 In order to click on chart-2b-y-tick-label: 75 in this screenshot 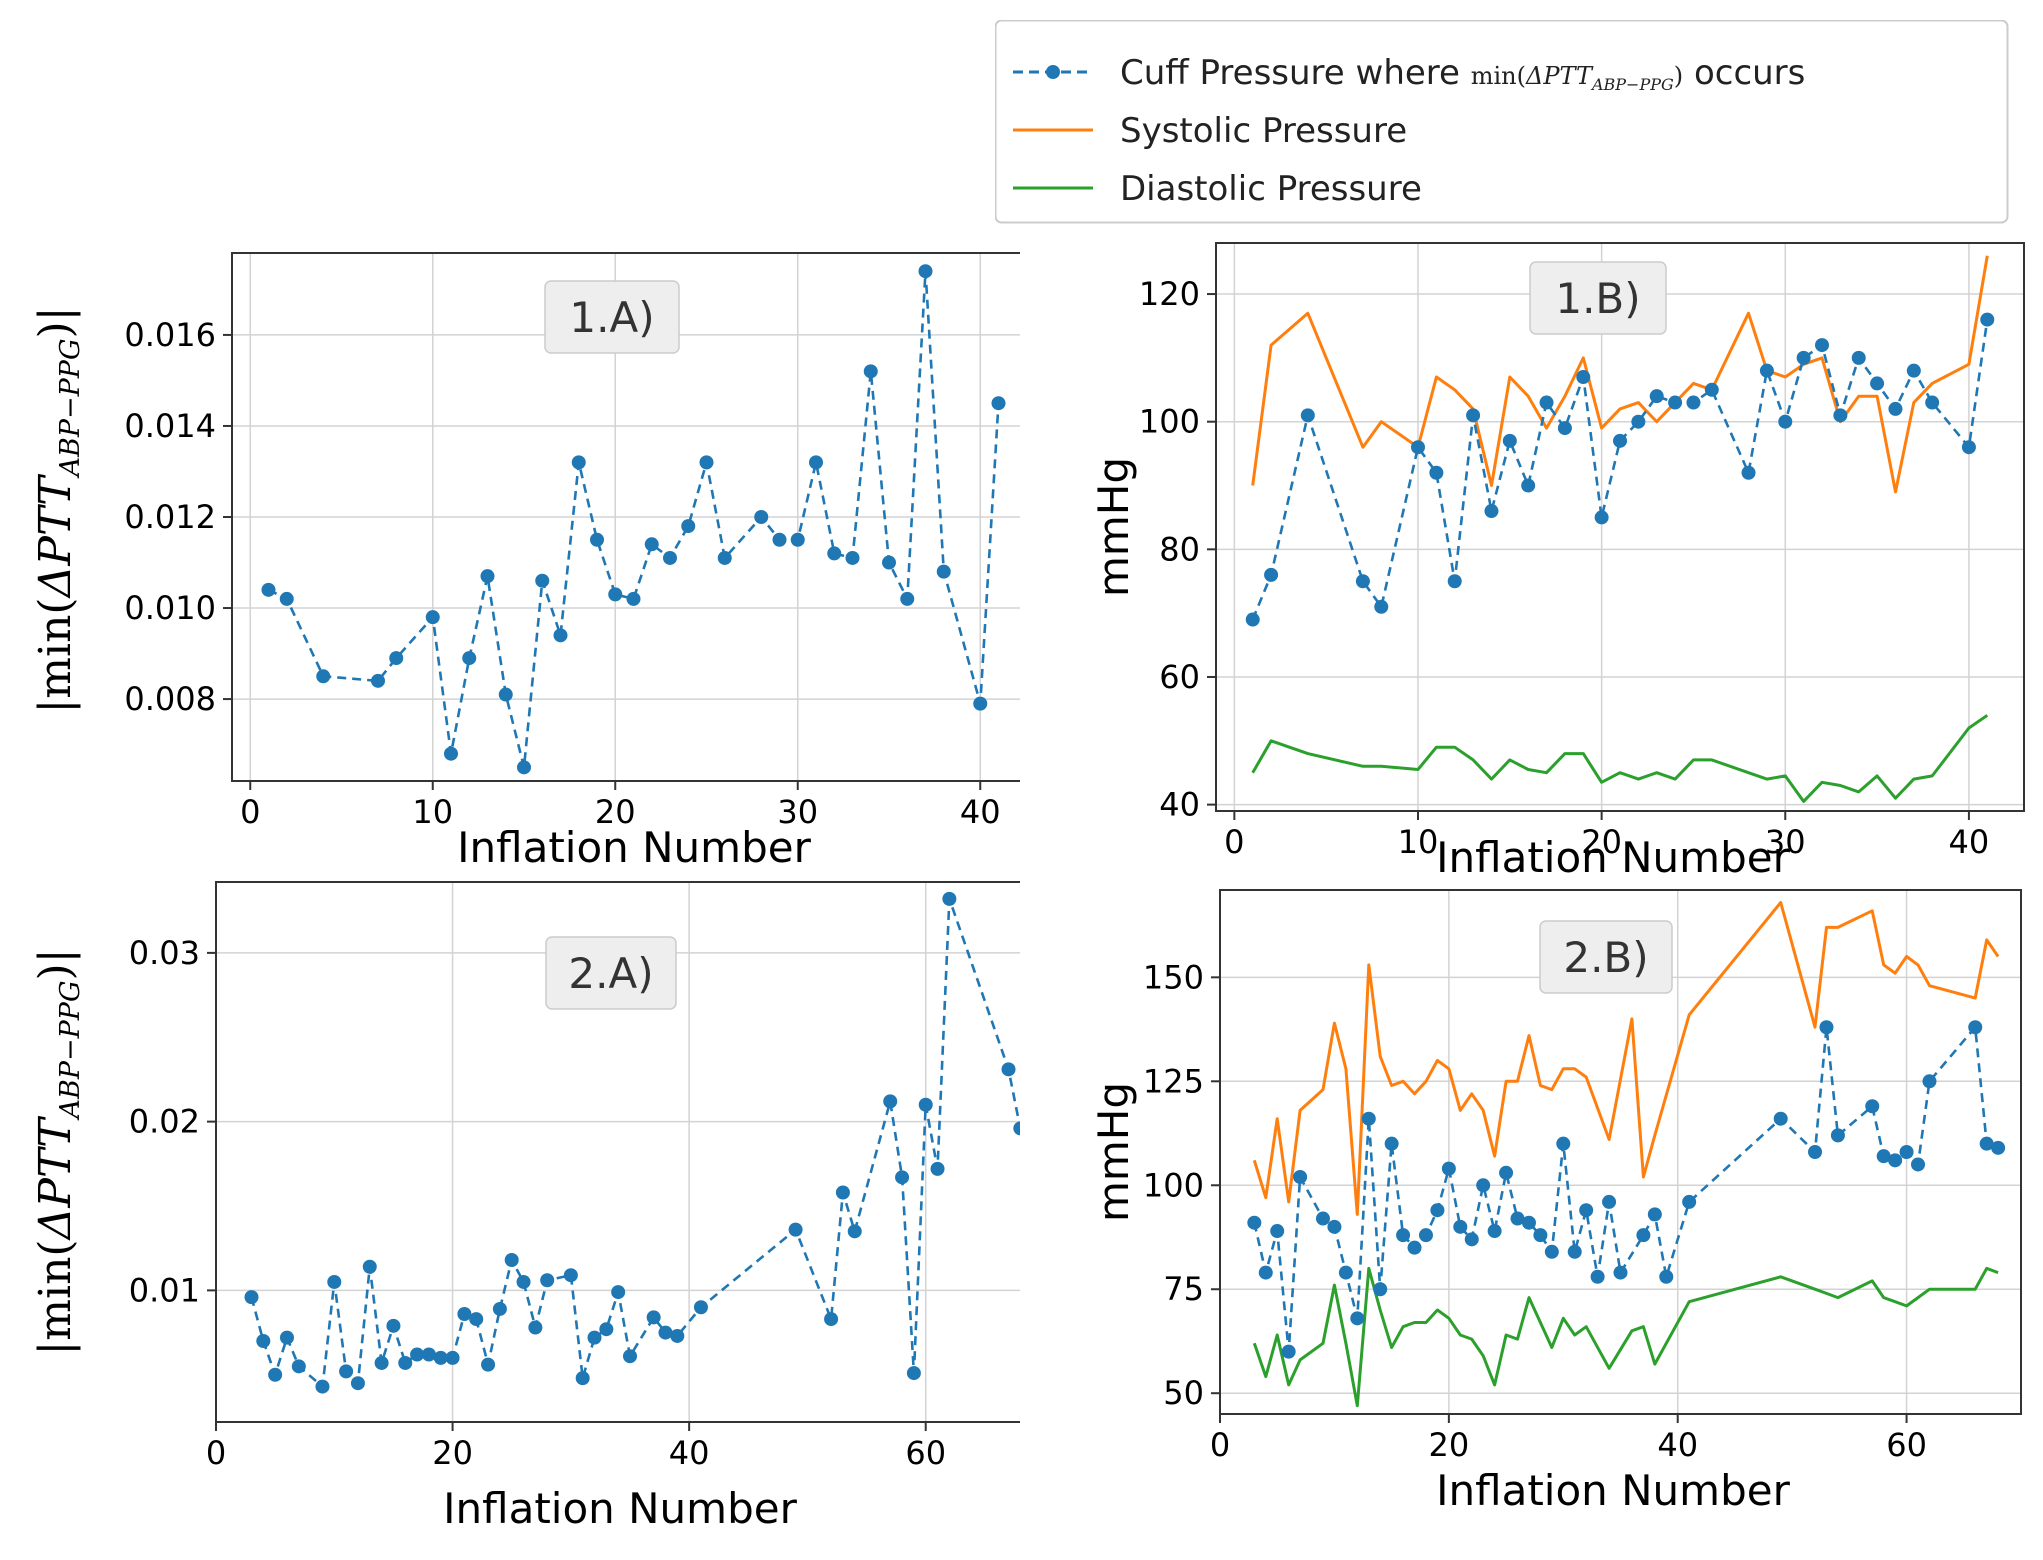, I will do `click(1183, 1289)`.